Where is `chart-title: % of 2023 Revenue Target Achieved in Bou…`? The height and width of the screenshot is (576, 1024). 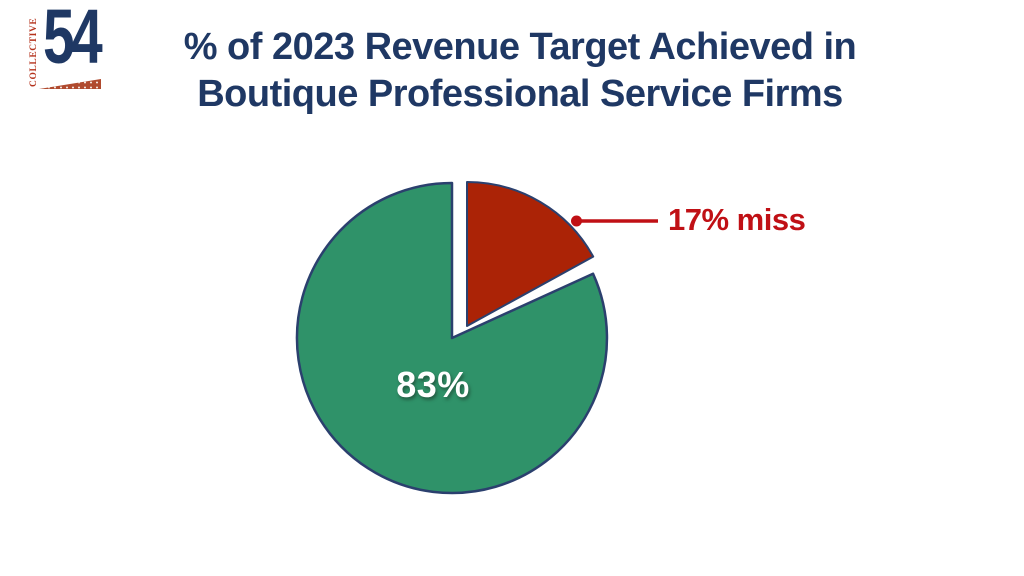 chart-title: % of 2023 Revenue Target Achieved in Bou… is located at coordinates (520, 71).